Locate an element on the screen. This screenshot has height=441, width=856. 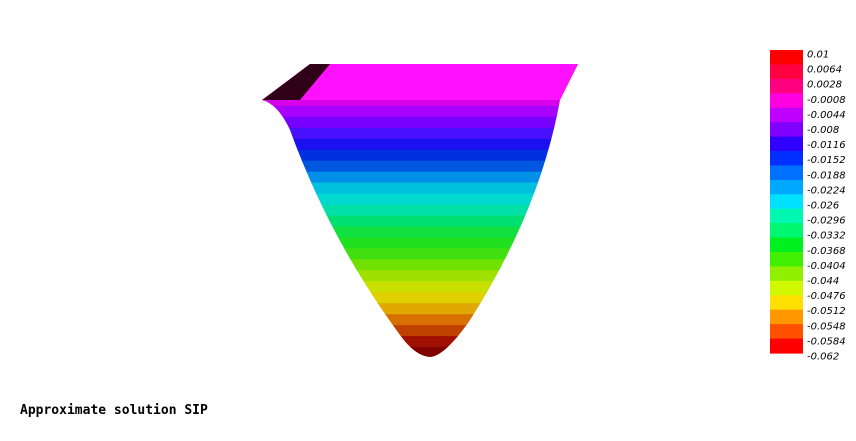
legend-label: -0.062 is located at coordinates (823, 357).